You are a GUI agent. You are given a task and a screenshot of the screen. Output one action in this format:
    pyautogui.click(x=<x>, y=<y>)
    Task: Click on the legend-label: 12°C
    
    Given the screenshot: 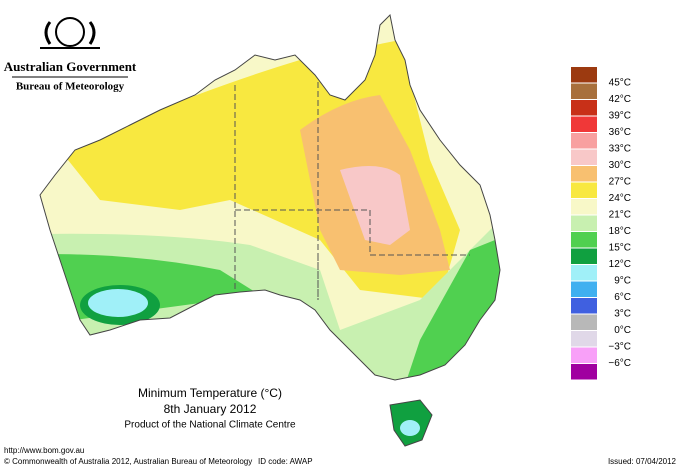 What is the action you would take?
    pyautogui.click(x=620, y=264)
    